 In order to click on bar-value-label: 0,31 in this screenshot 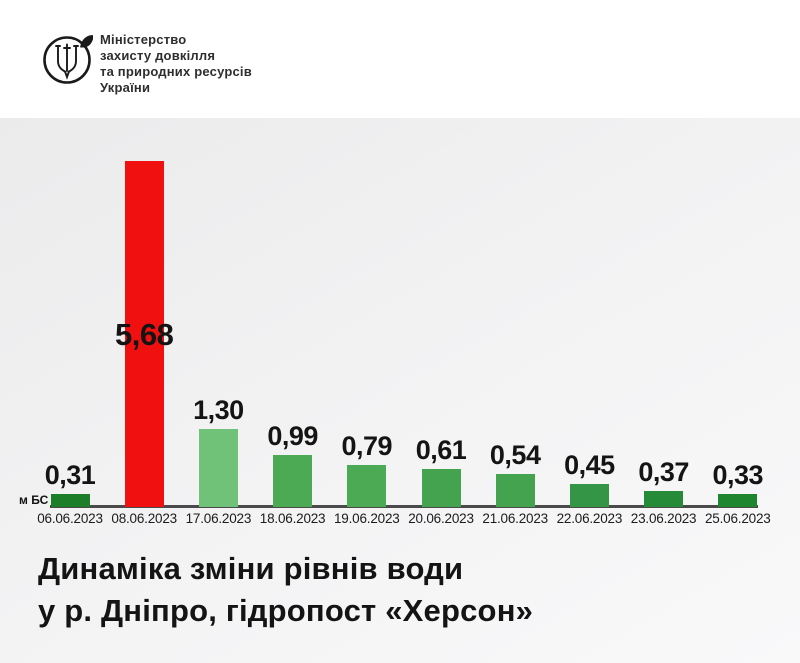, I will do `click(70, 475)`.